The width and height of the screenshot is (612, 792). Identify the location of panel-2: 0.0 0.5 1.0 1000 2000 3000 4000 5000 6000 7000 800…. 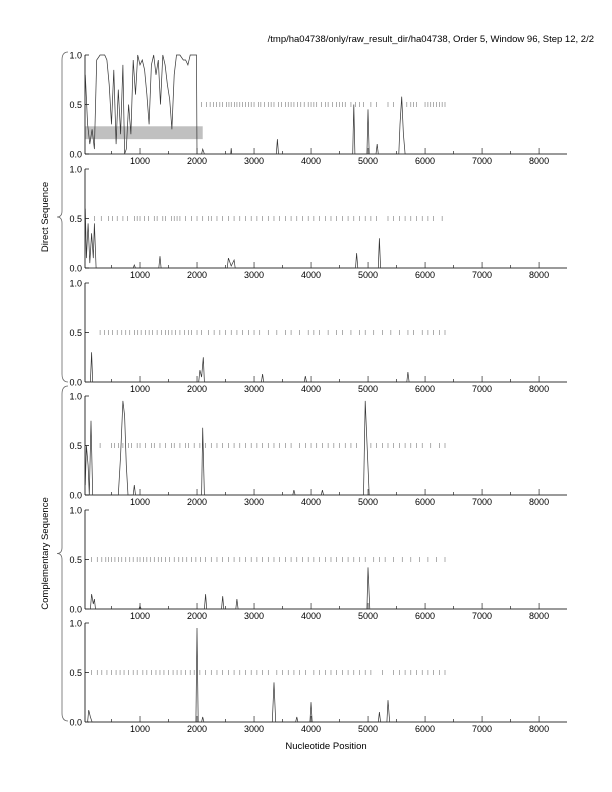
(318, 222).